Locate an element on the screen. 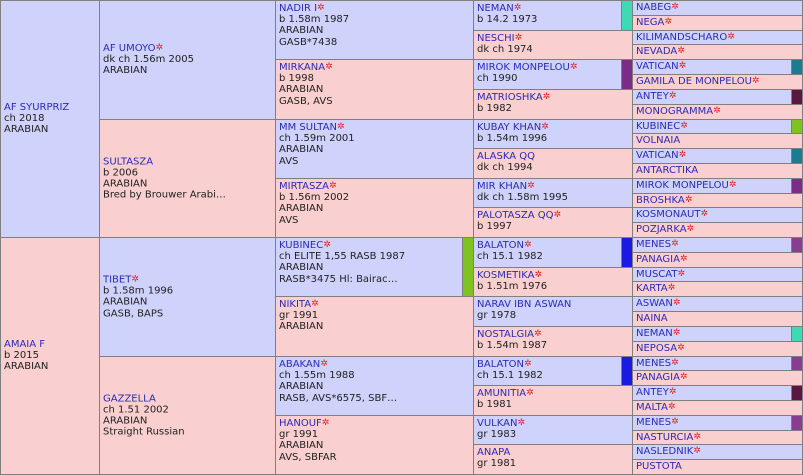 The width and height of the screenshot is (803, 475). horse-name-link: SULTASZA is located at coordinates (128, 162).